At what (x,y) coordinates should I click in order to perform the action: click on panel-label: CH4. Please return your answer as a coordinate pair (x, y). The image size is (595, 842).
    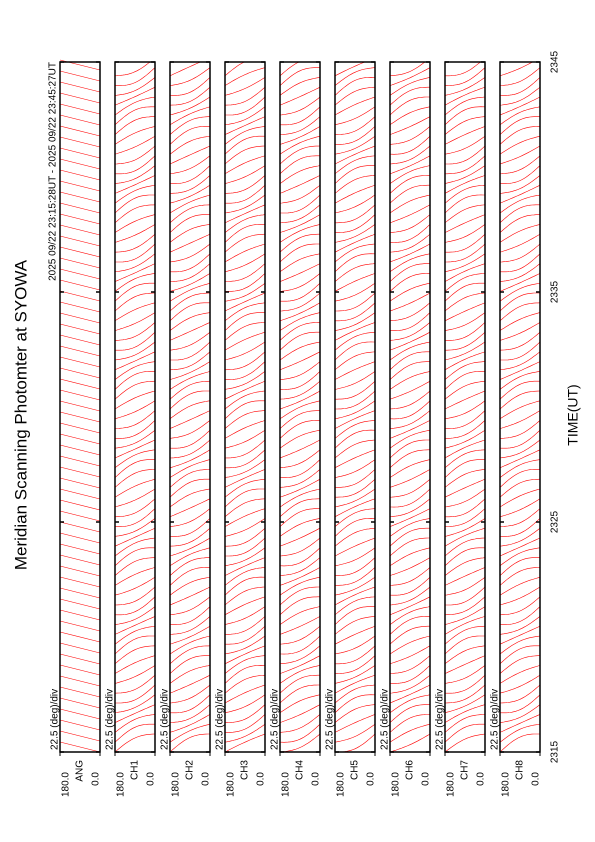
    Looking at the image, I should click on (300, 770).